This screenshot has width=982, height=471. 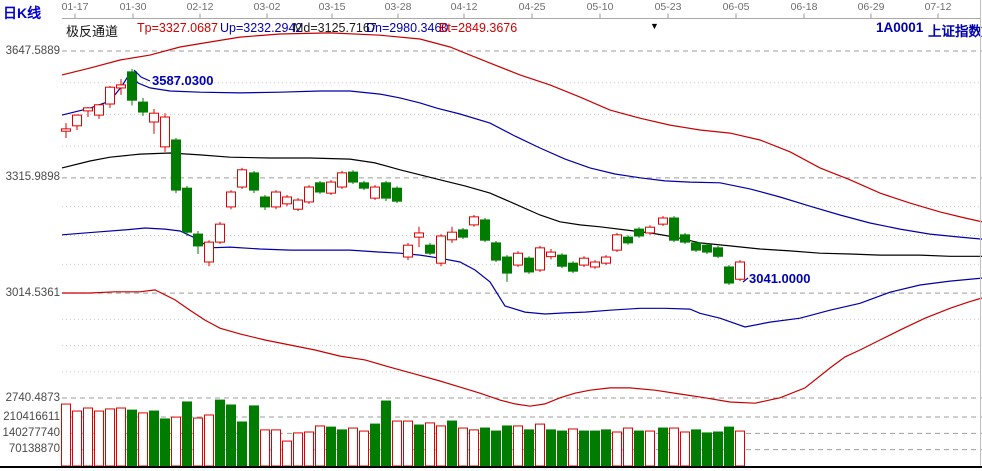 I want to click on date-label: 05-23, so click(x=668, y=7).